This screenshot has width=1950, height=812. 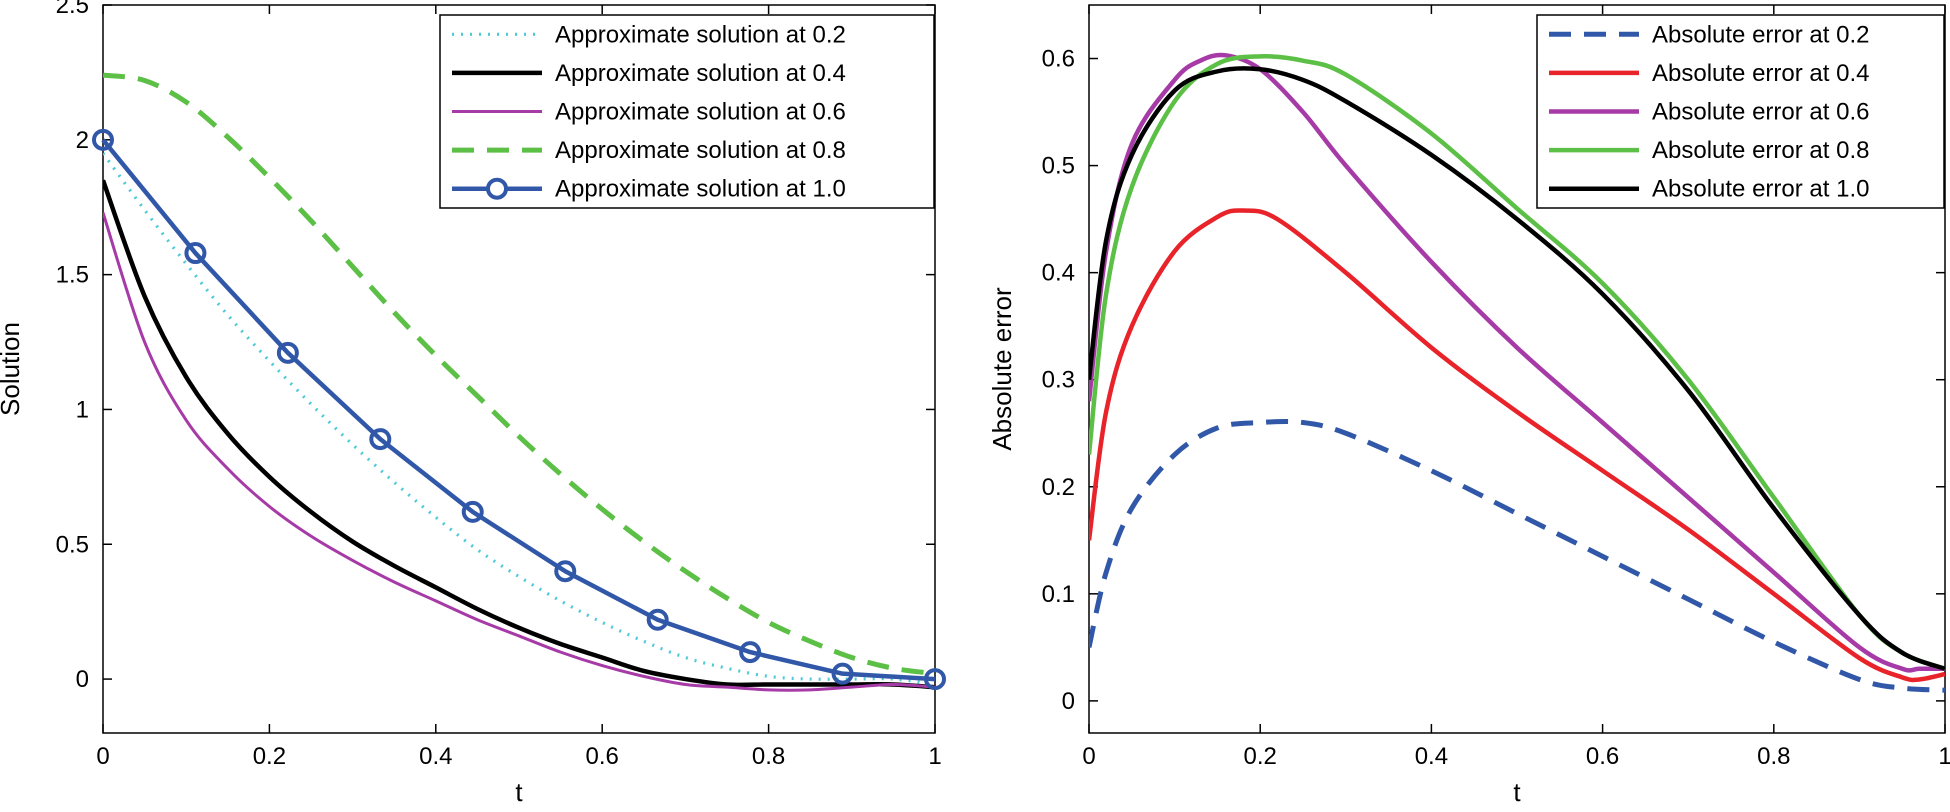 What do you see at coordinates (1058, 380) in the screenshot?
I see `y-tick-label: 0.3` at bounding box center [1058, 380].